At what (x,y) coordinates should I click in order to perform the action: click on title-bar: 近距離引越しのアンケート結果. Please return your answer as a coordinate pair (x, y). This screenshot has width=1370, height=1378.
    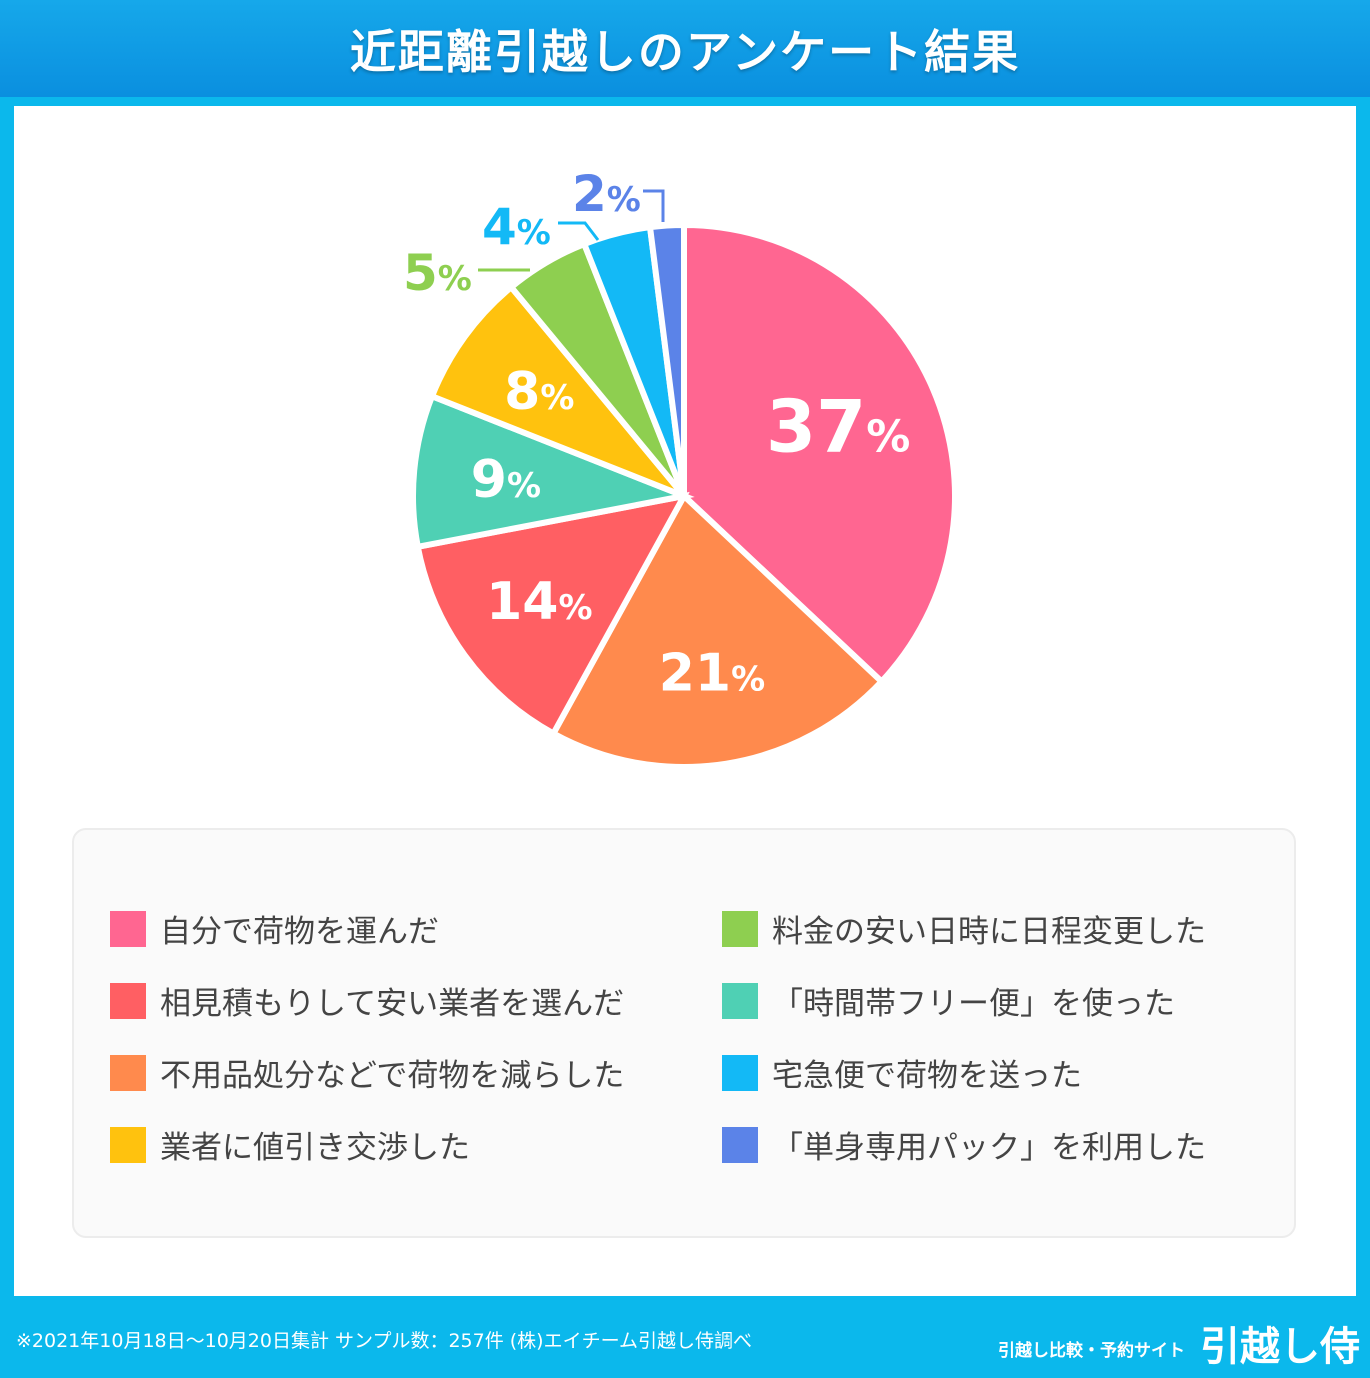
    Looking at the image, I should click on (685, 48).